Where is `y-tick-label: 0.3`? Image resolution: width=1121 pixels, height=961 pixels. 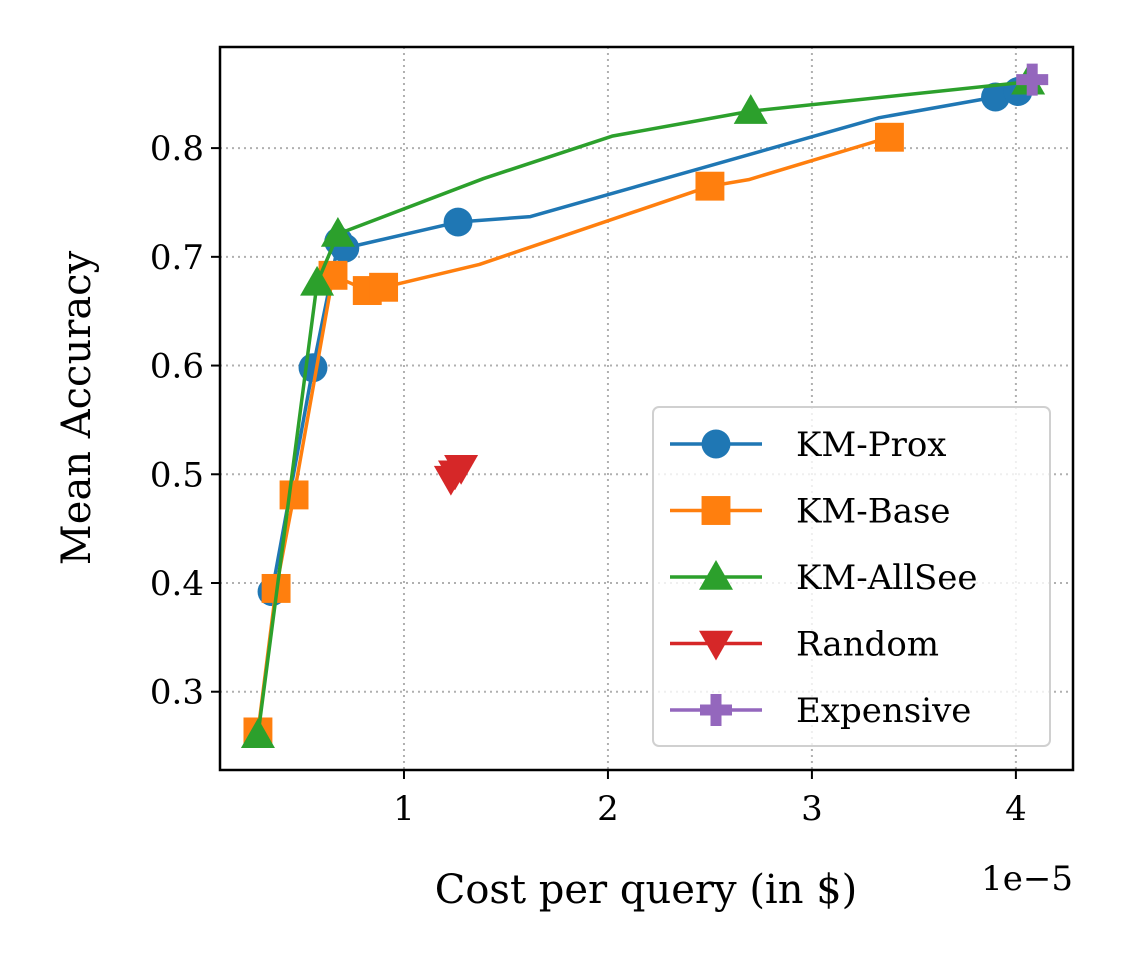
y-tick-label: 0.3 is located at coordinates (177, 693).